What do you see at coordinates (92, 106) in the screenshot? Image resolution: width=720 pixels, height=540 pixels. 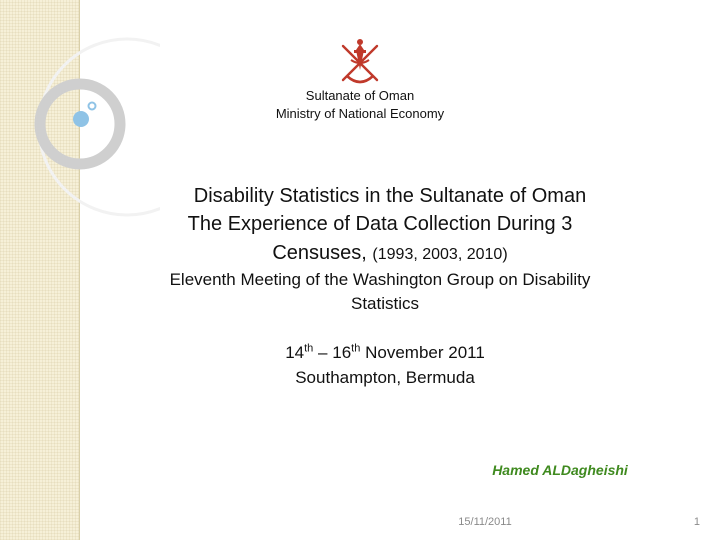 I see `small-dot-icon` at bounding box center [92, 106].